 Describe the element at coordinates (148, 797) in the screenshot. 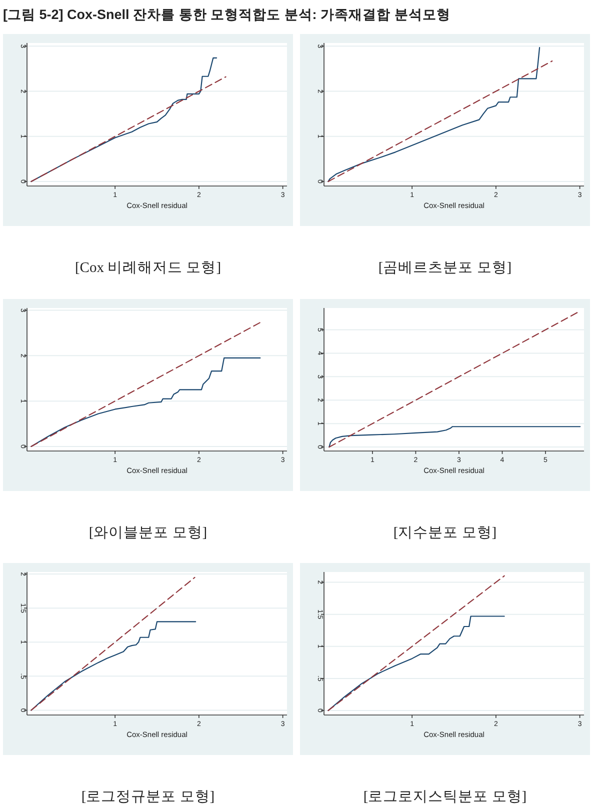

I see `text: [로그정규분포 모형]` at that location.